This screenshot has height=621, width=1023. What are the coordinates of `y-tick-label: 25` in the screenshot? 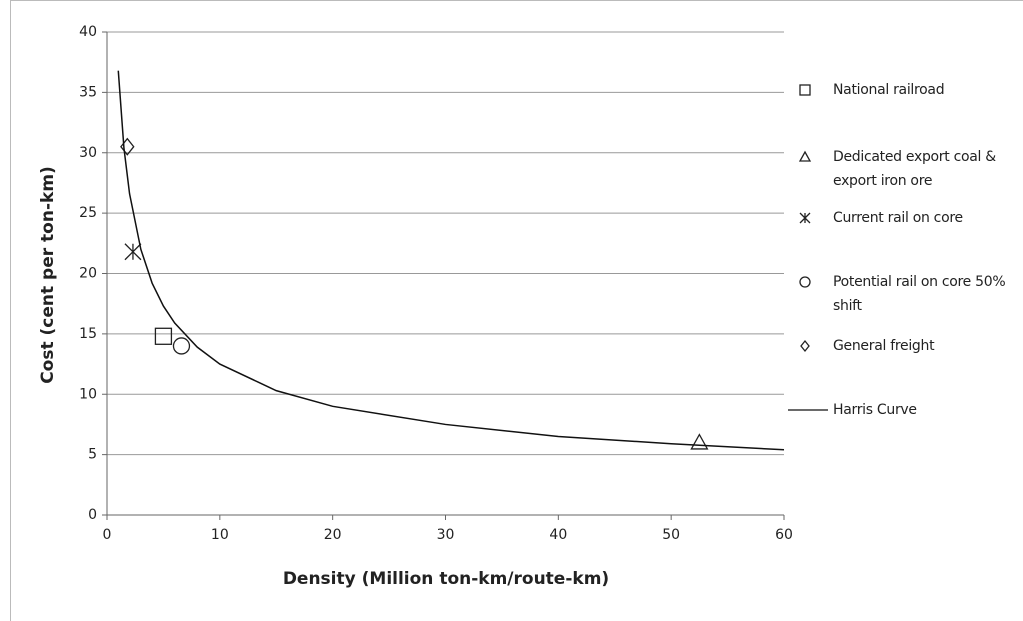 It's located at (88, 213).